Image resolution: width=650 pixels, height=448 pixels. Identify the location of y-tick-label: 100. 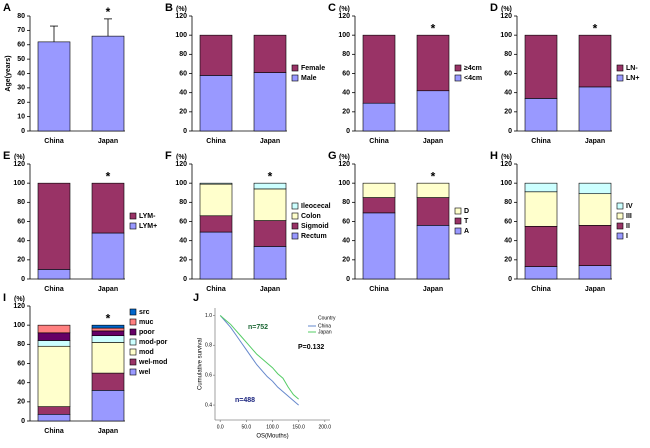
(506, 35).